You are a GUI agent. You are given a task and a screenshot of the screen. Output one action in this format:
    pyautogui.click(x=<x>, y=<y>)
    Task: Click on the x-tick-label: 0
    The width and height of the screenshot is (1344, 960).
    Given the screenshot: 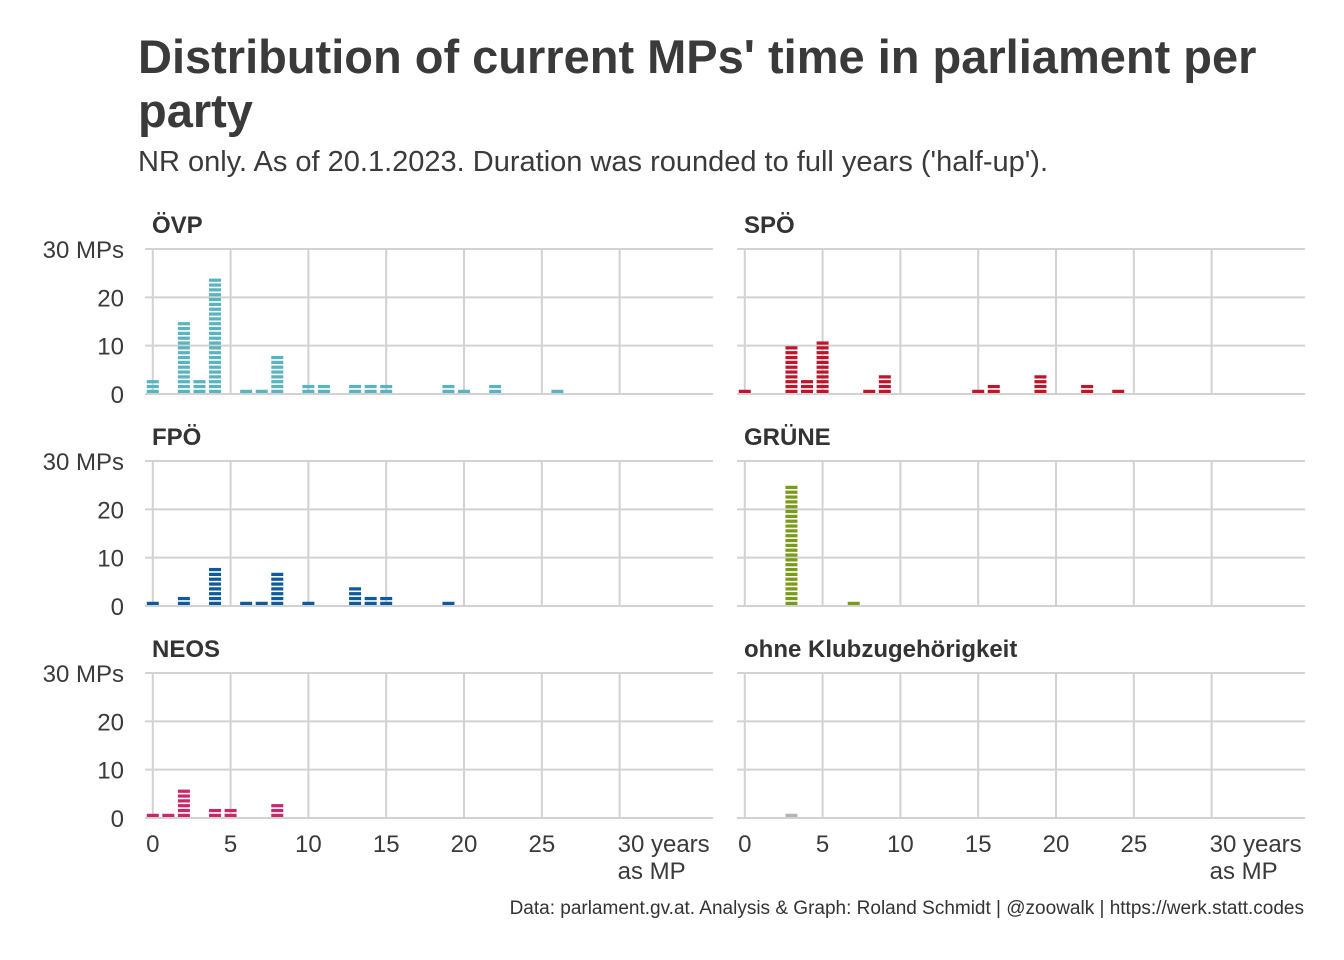 What is the action you would take?
    pyautogui.click(x=152, y=844)
    